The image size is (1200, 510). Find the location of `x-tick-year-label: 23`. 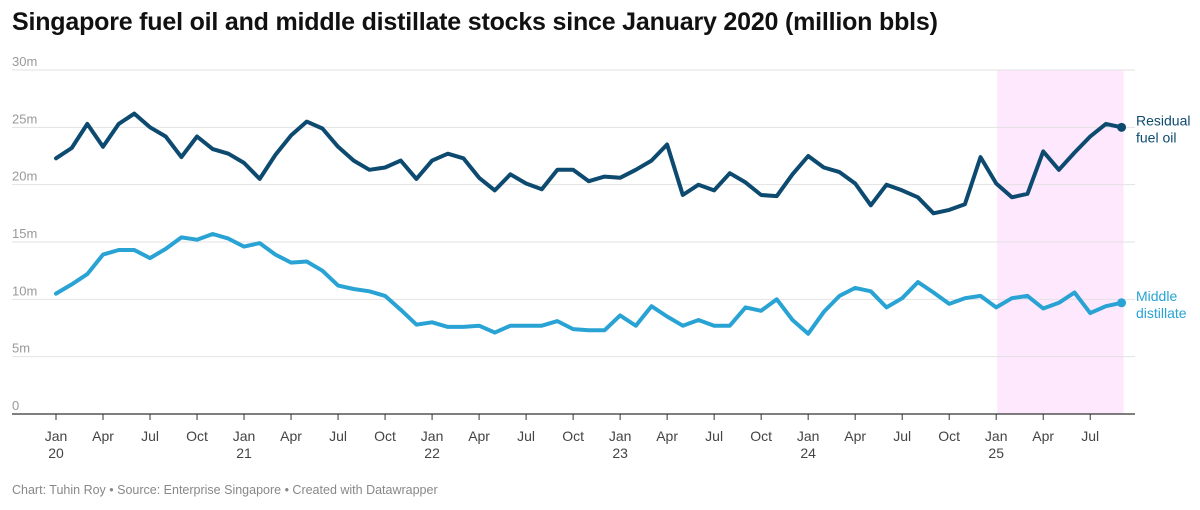

x-tick-year-label: 23 is located at coordinates (620, 453).